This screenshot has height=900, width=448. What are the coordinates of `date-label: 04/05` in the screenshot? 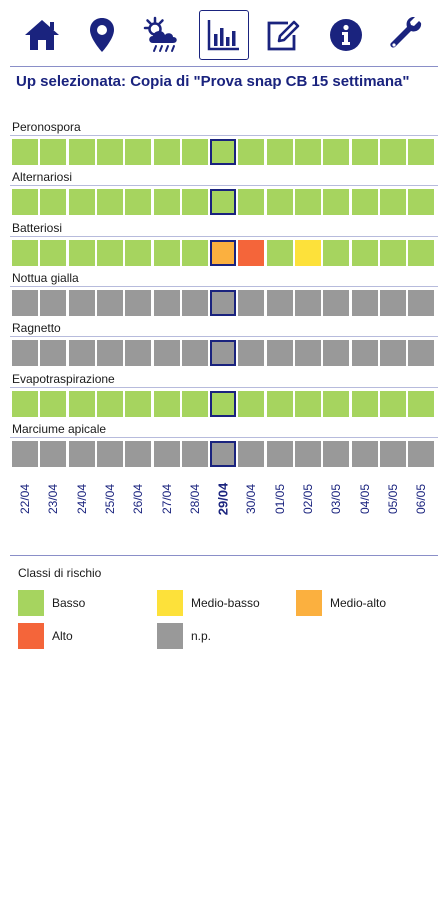 It's located at (364, 499).